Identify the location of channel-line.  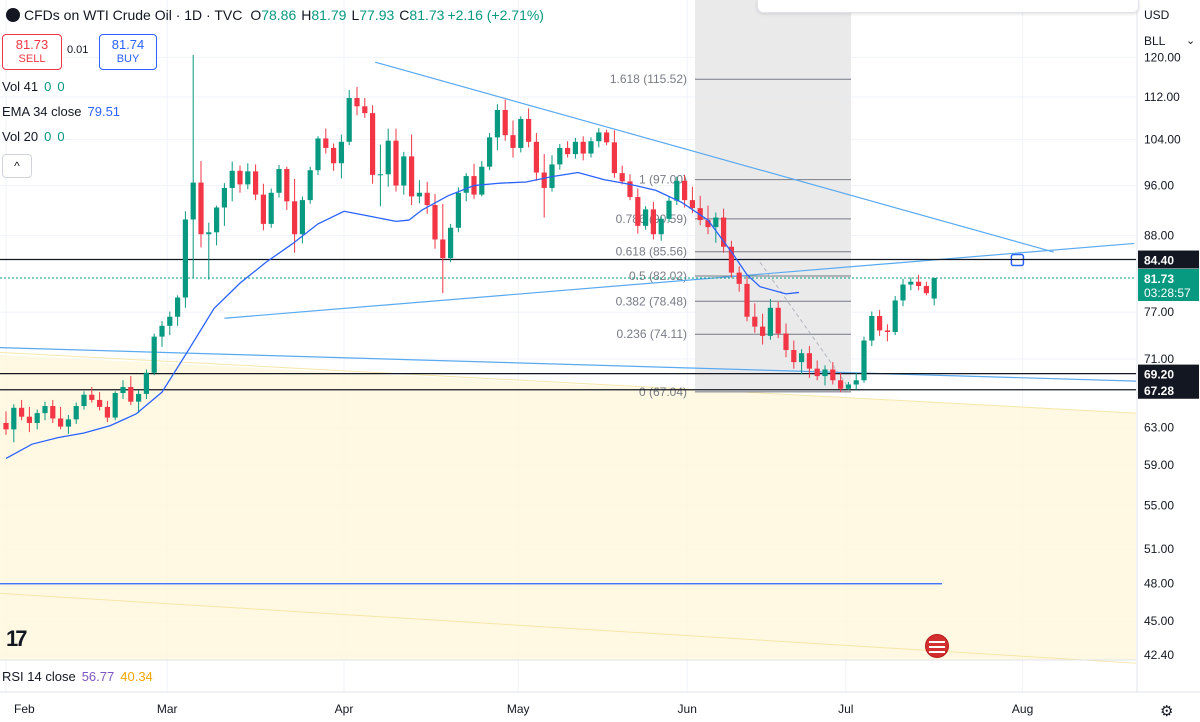
(568, 364).